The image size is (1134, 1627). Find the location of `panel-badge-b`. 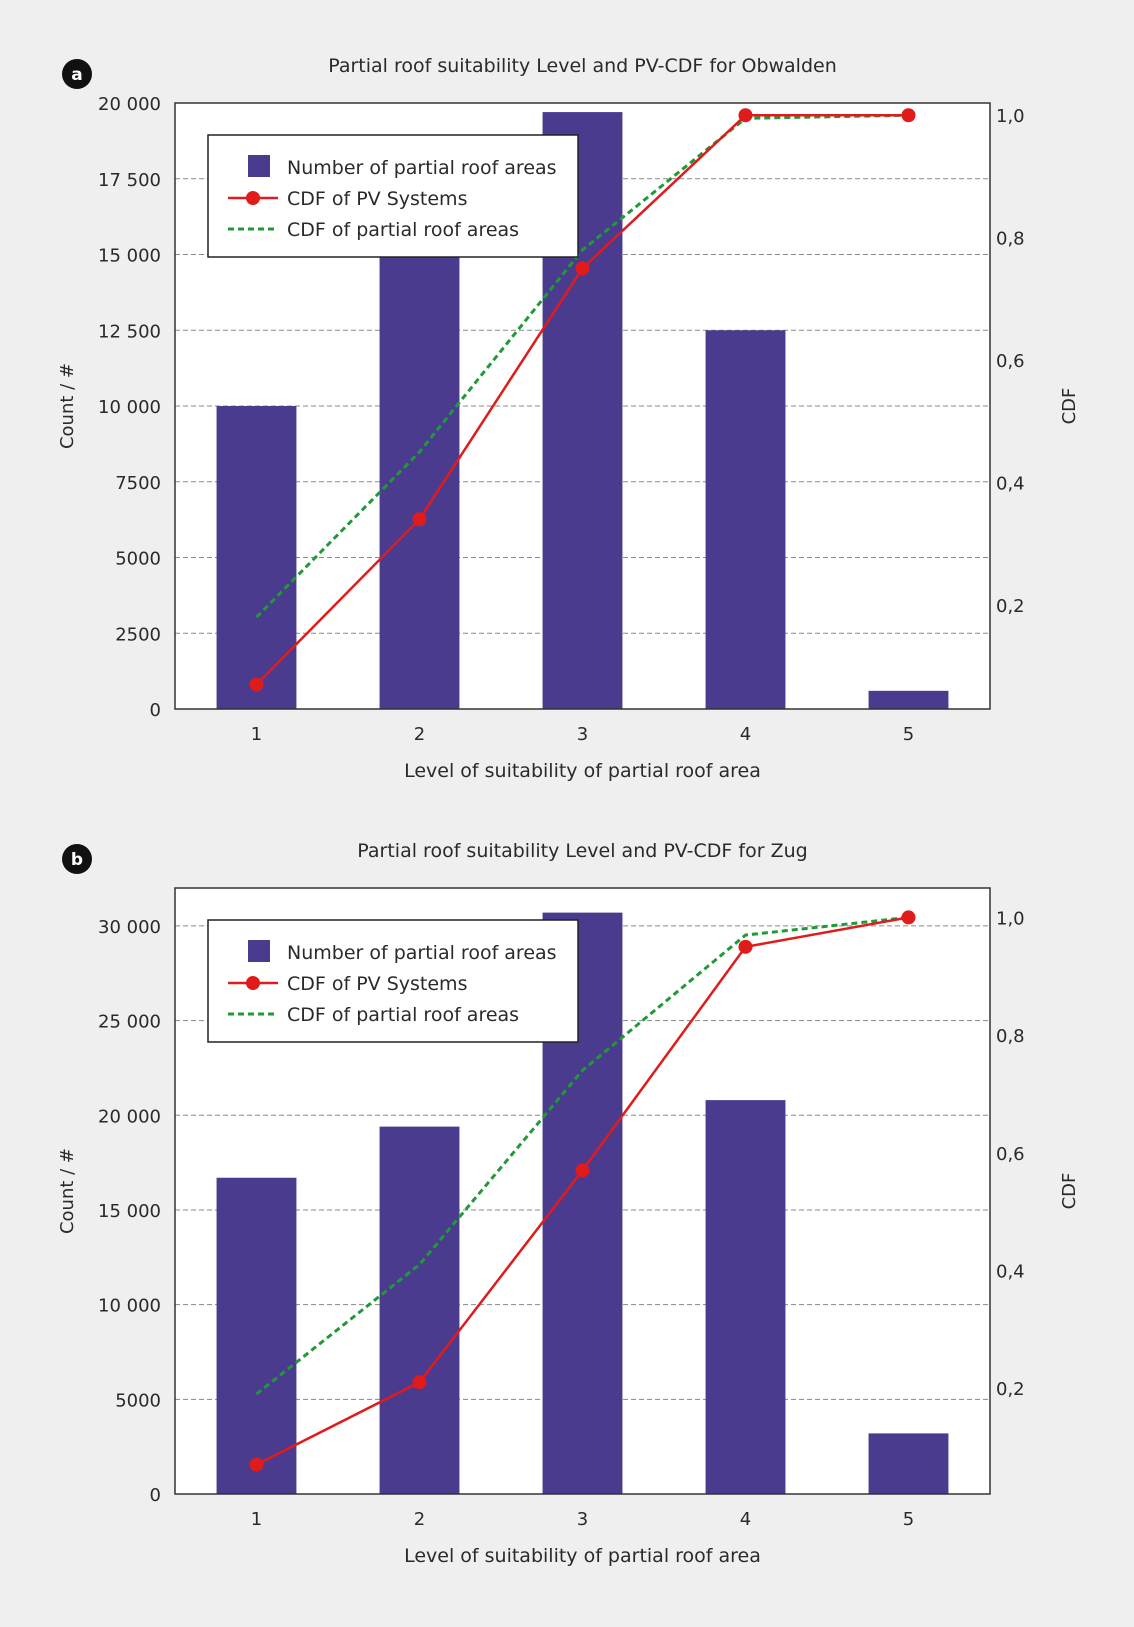

panel-badge-b is located at coordinates (77, 859).